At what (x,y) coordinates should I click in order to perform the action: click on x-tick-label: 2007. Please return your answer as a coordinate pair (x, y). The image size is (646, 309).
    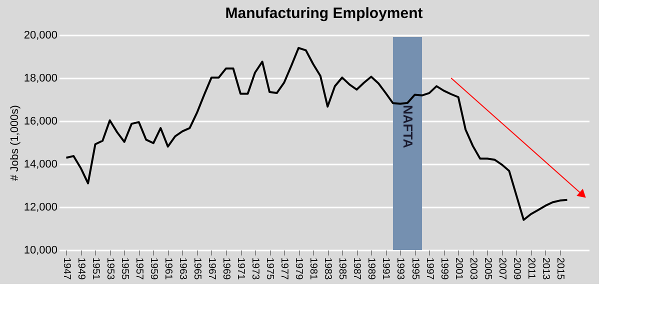
    Looking at the image, I should click on (502, 269).